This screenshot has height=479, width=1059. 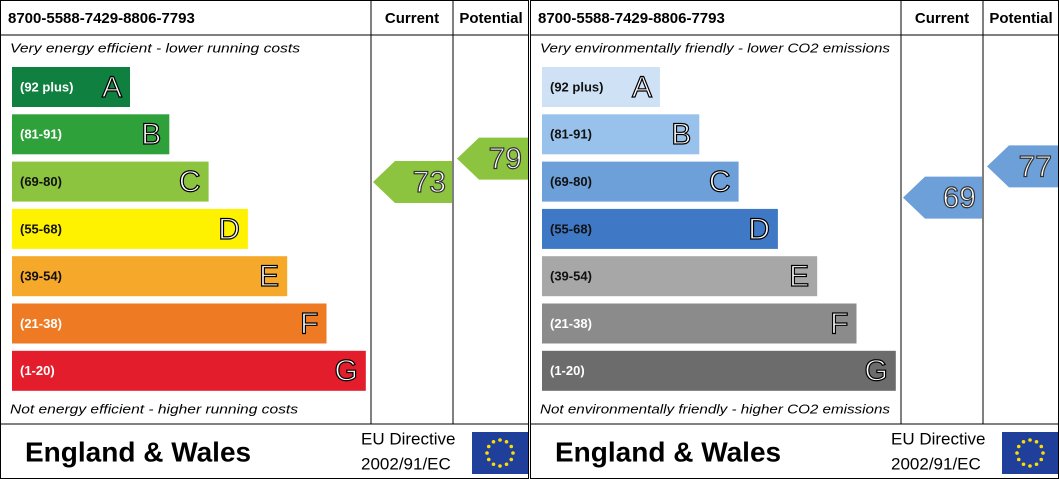 I want to click on current-value: 69, so click(x=959, y=198).